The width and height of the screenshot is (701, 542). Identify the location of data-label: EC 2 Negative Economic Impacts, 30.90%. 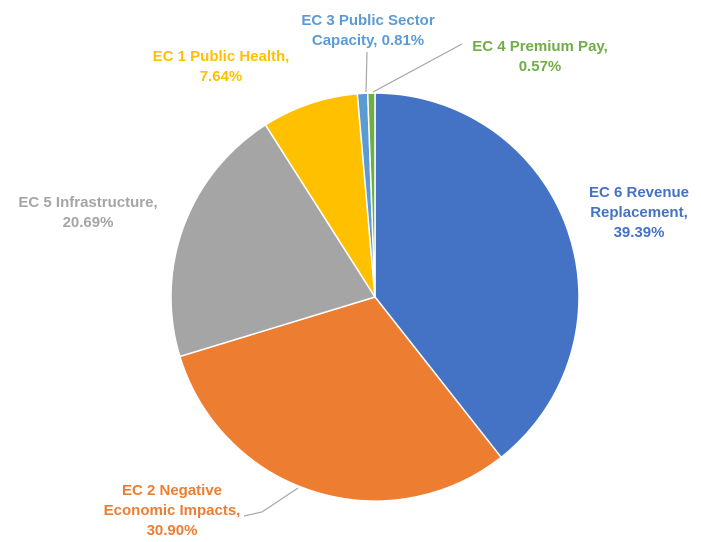
(172, 510).